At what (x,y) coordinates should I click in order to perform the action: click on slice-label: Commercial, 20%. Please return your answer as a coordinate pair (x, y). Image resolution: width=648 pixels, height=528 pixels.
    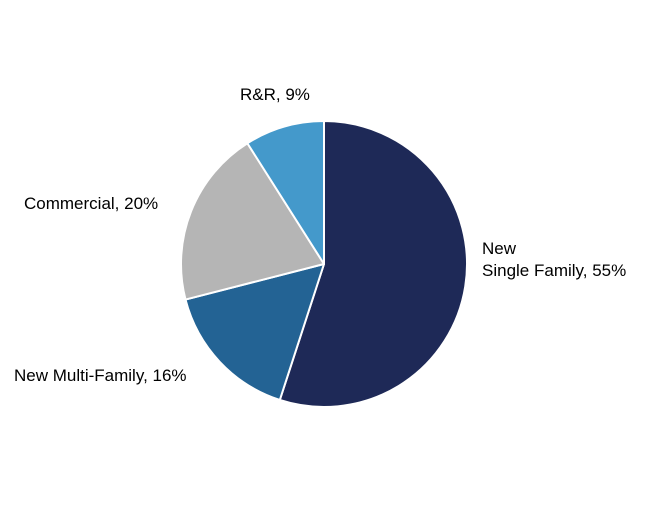
    Looking at the image, I should click on (91, 203).